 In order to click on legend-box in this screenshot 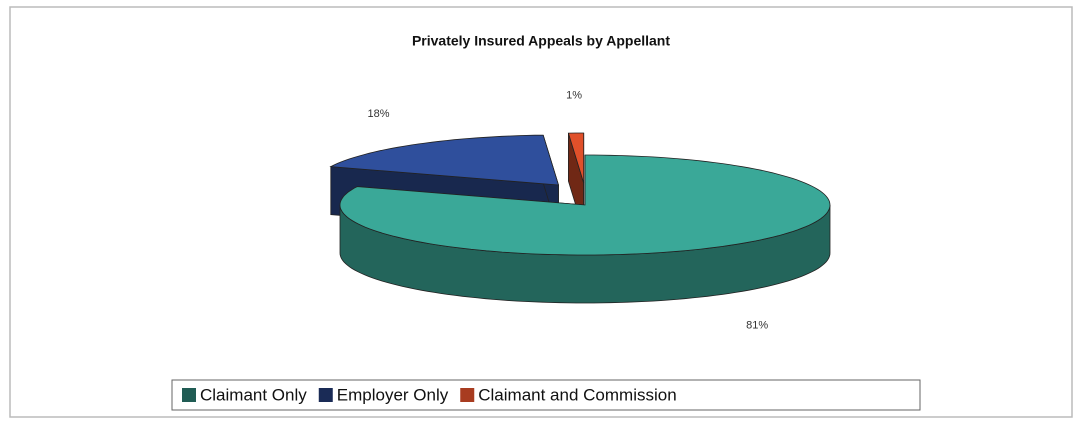, I will do `click(546, 395)`.